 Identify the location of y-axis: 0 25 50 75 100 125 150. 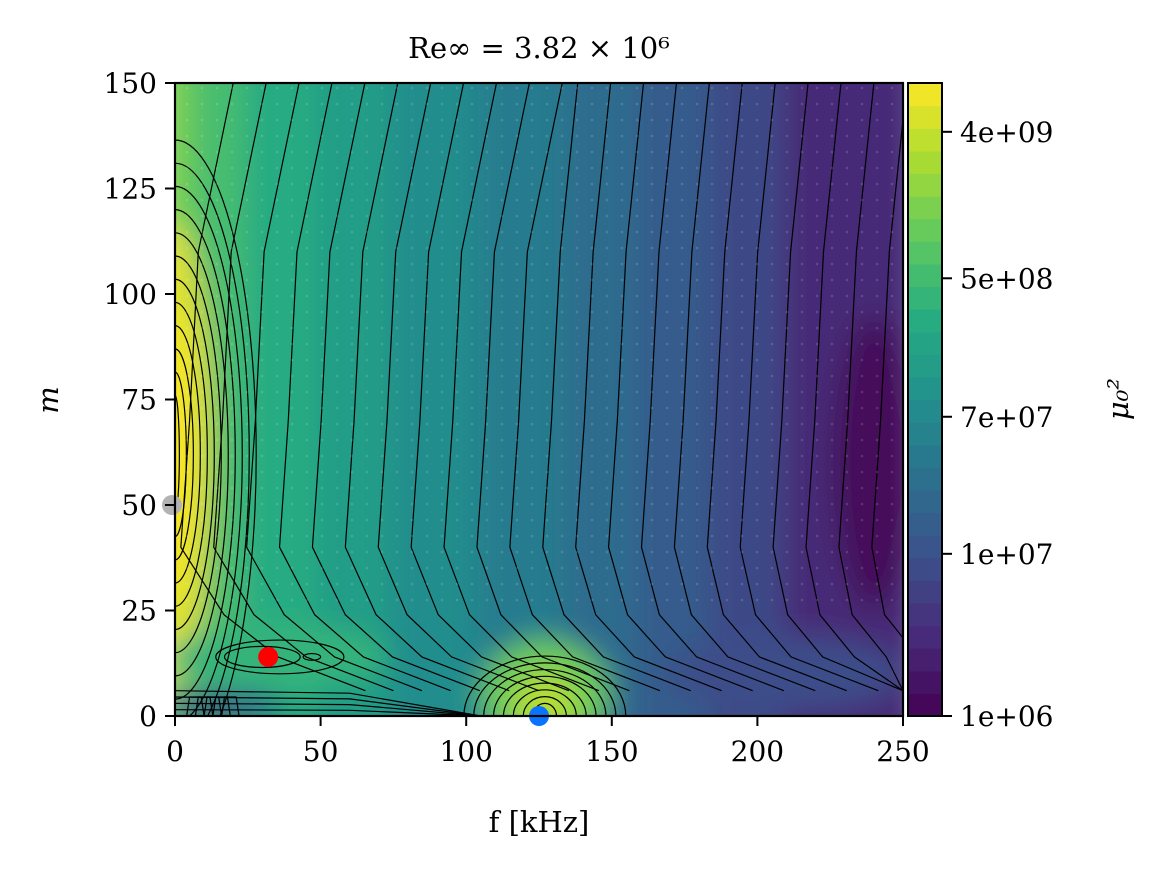
(139, 400).